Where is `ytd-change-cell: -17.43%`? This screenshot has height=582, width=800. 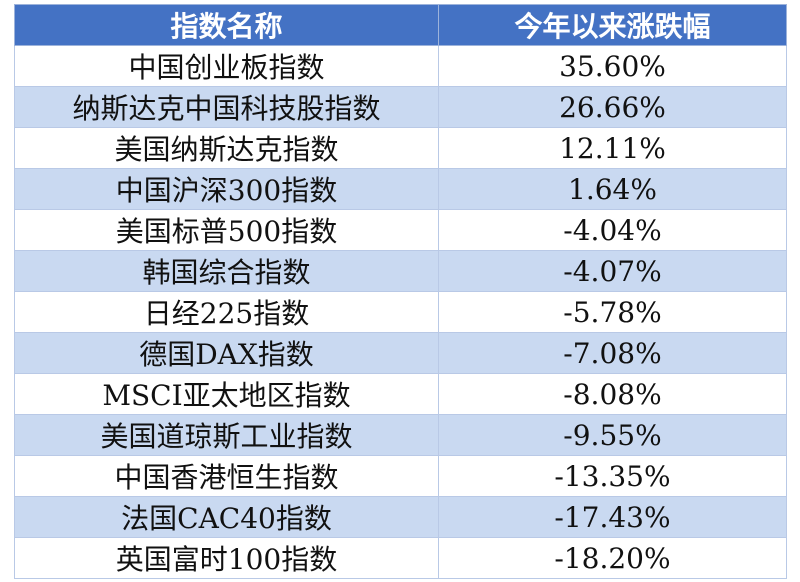
ytd-change-cell: -17.43% is located at coordinates (612, 517).